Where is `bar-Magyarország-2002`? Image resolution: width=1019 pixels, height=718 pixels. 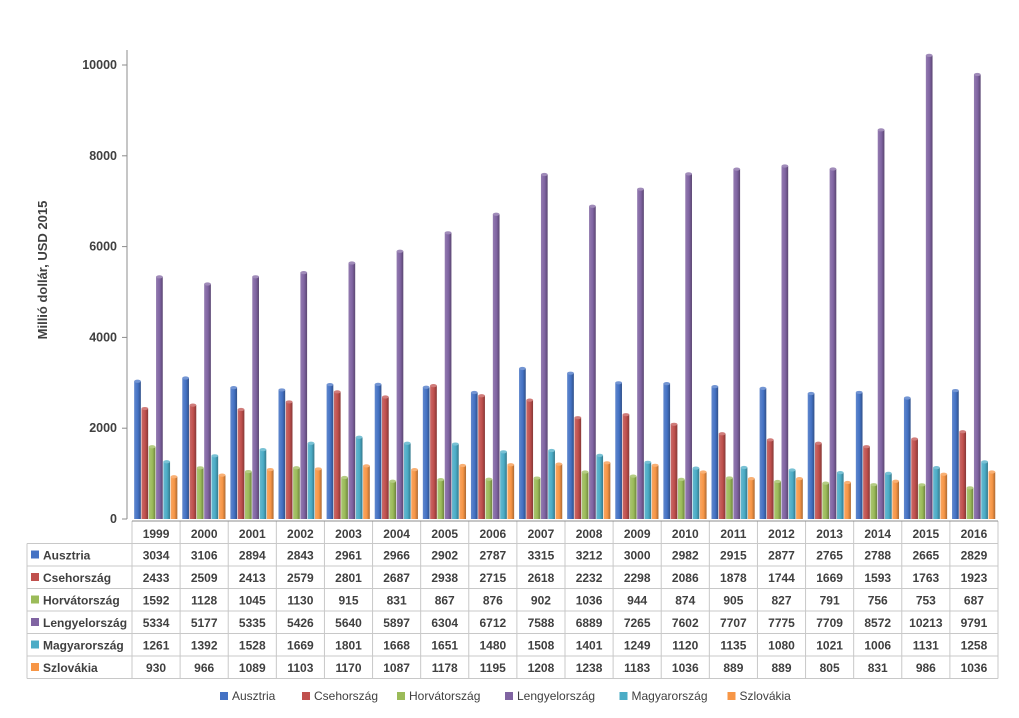
bar-Magyarország-2002 is located at coordinates (311, 481).